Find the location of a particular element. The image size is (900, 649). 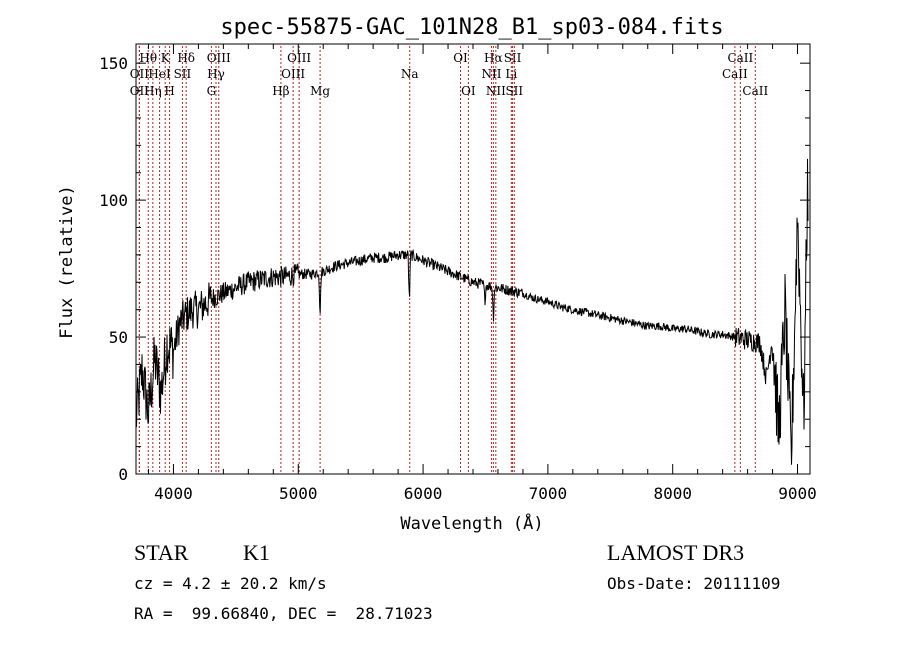

spectral-line-label: HeI is located at coordinates (159, 74).